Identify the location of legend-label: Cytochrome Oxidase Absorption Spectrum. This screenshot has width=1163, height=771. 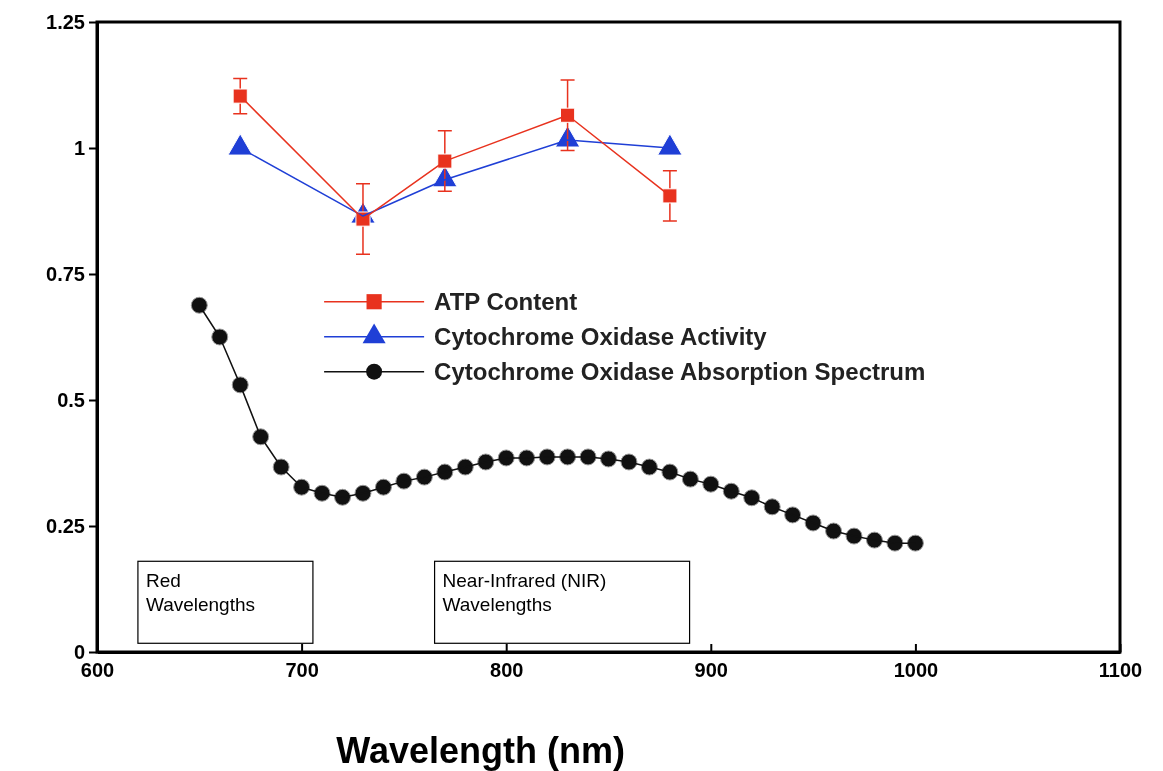
(680, 371).